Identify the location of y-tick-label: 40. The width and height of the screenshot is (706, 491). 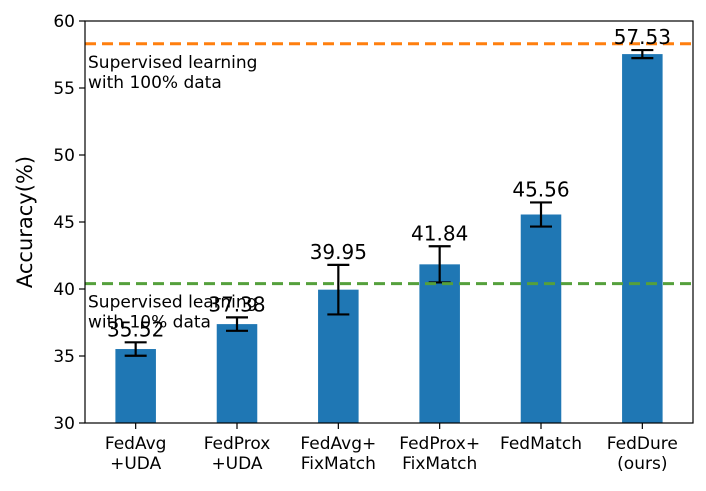
(64, 290).